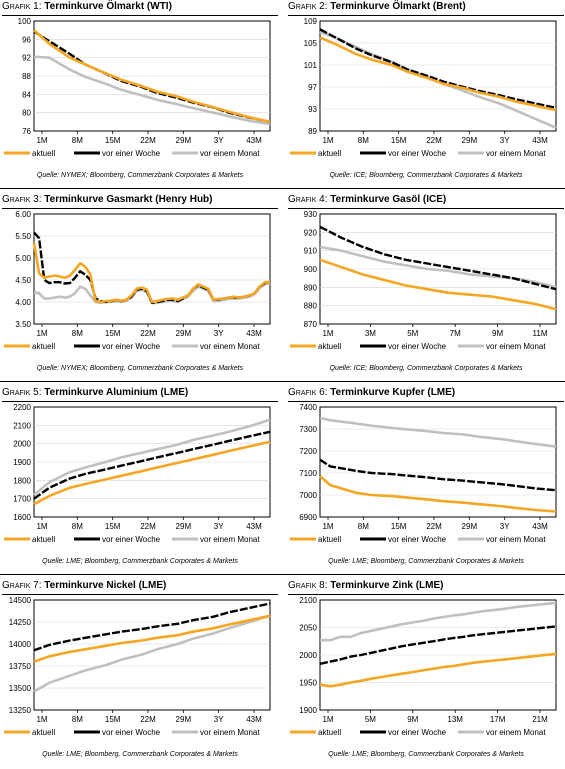 The width and height of the screenshot is (565, 769). I want to click on x-tick-label: 5M, so click(412, 333).